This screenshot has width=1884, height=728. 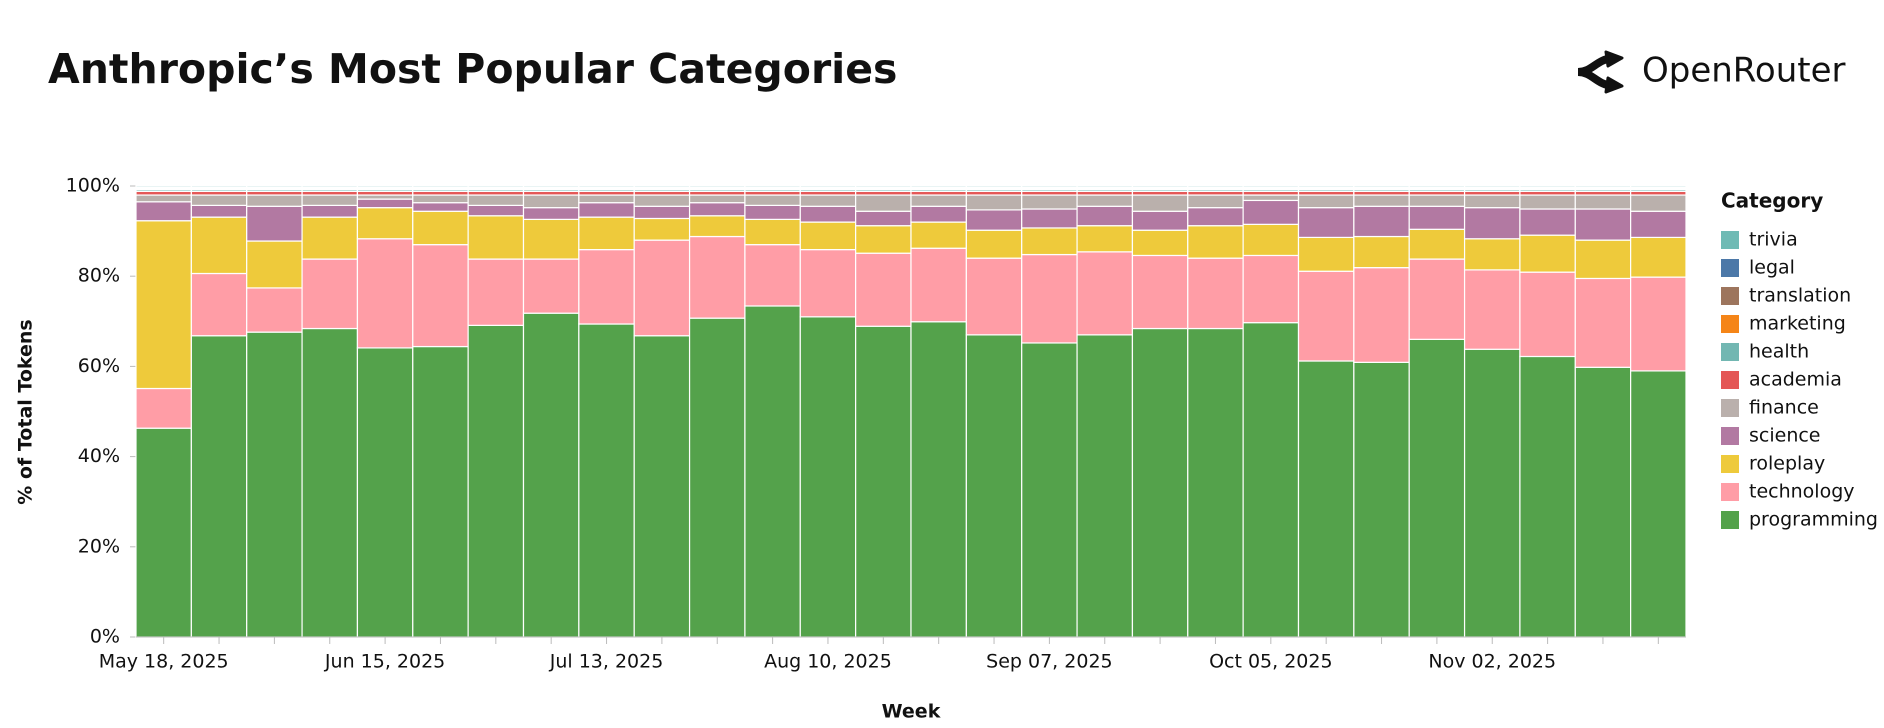 I want to click on y-axis-title: % of Total Tokens, so click(x=26, y=411).